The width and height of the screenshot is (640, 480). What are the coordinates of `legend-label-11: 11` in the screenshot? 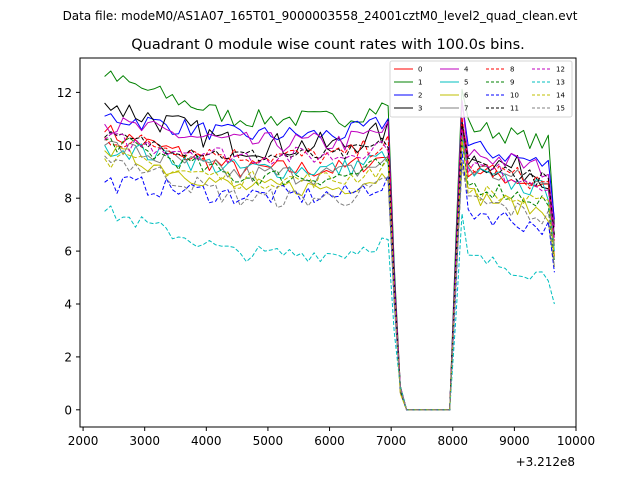 It's located at (514, 109).